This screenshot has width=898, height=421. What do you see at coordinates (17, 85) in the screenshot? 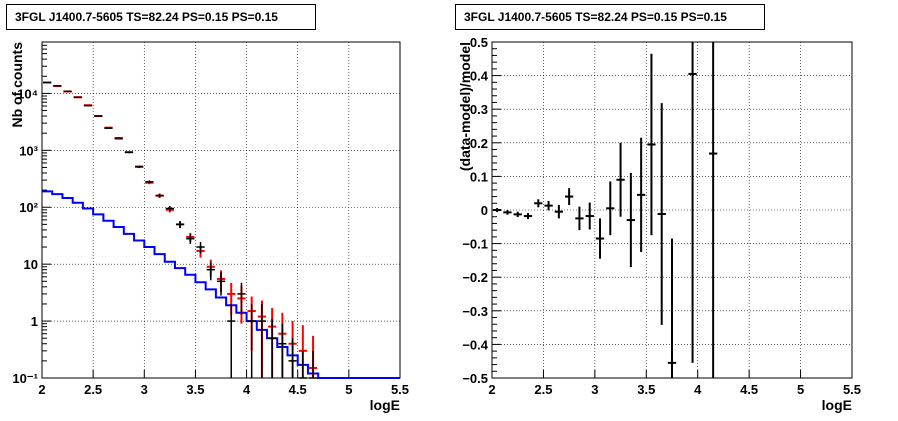
I see `y-axis-title: Nb of counts` at bounding box center [17, 85].